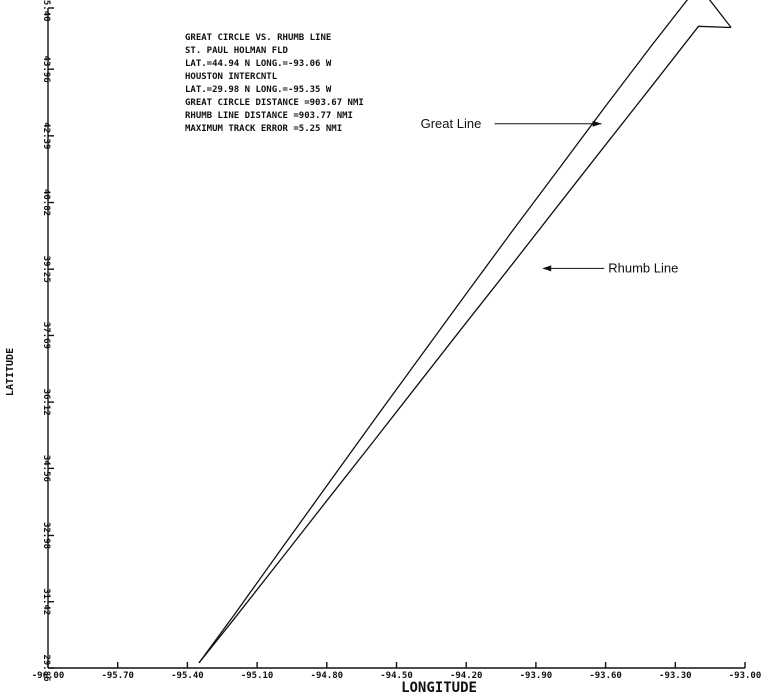 The height and width of the screenshot is (697, 778). I want to click on great-line-label: Great Line, so click(451, 123).